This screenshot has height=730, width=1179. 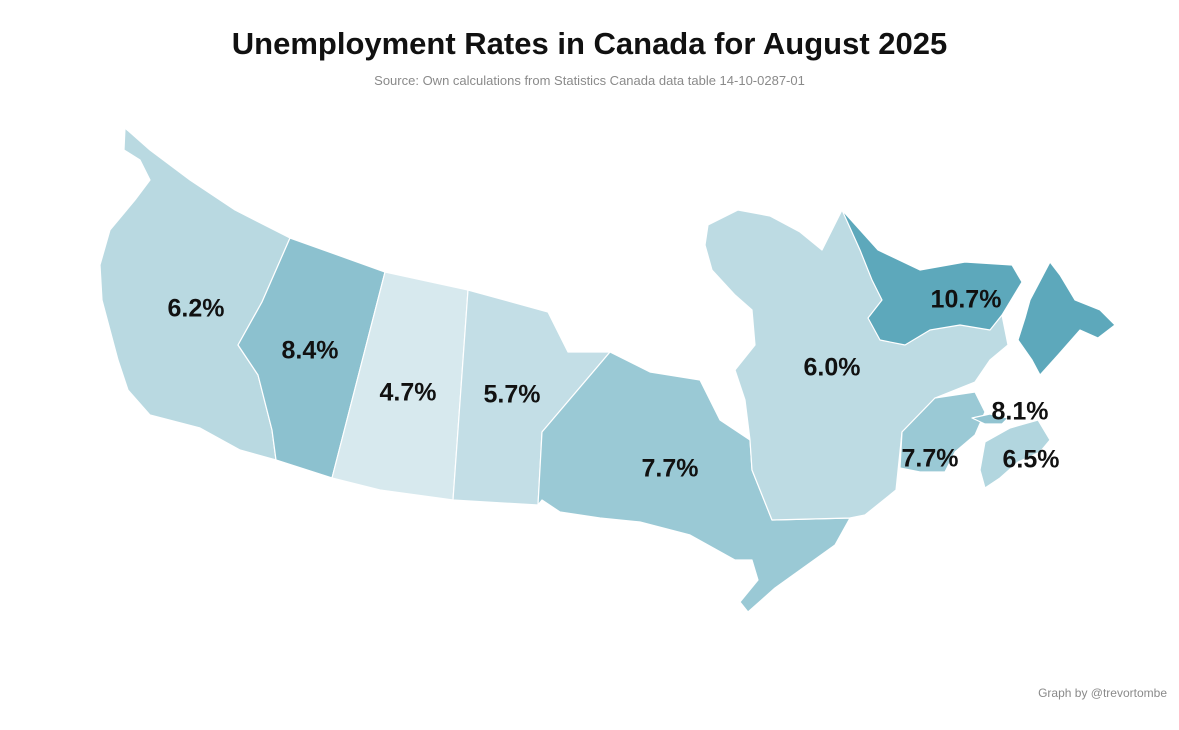 What do you see at coordinates (832, 368) in the screenshot?
I see `label-qc: 6.0%` at bounding box center [832, 368].